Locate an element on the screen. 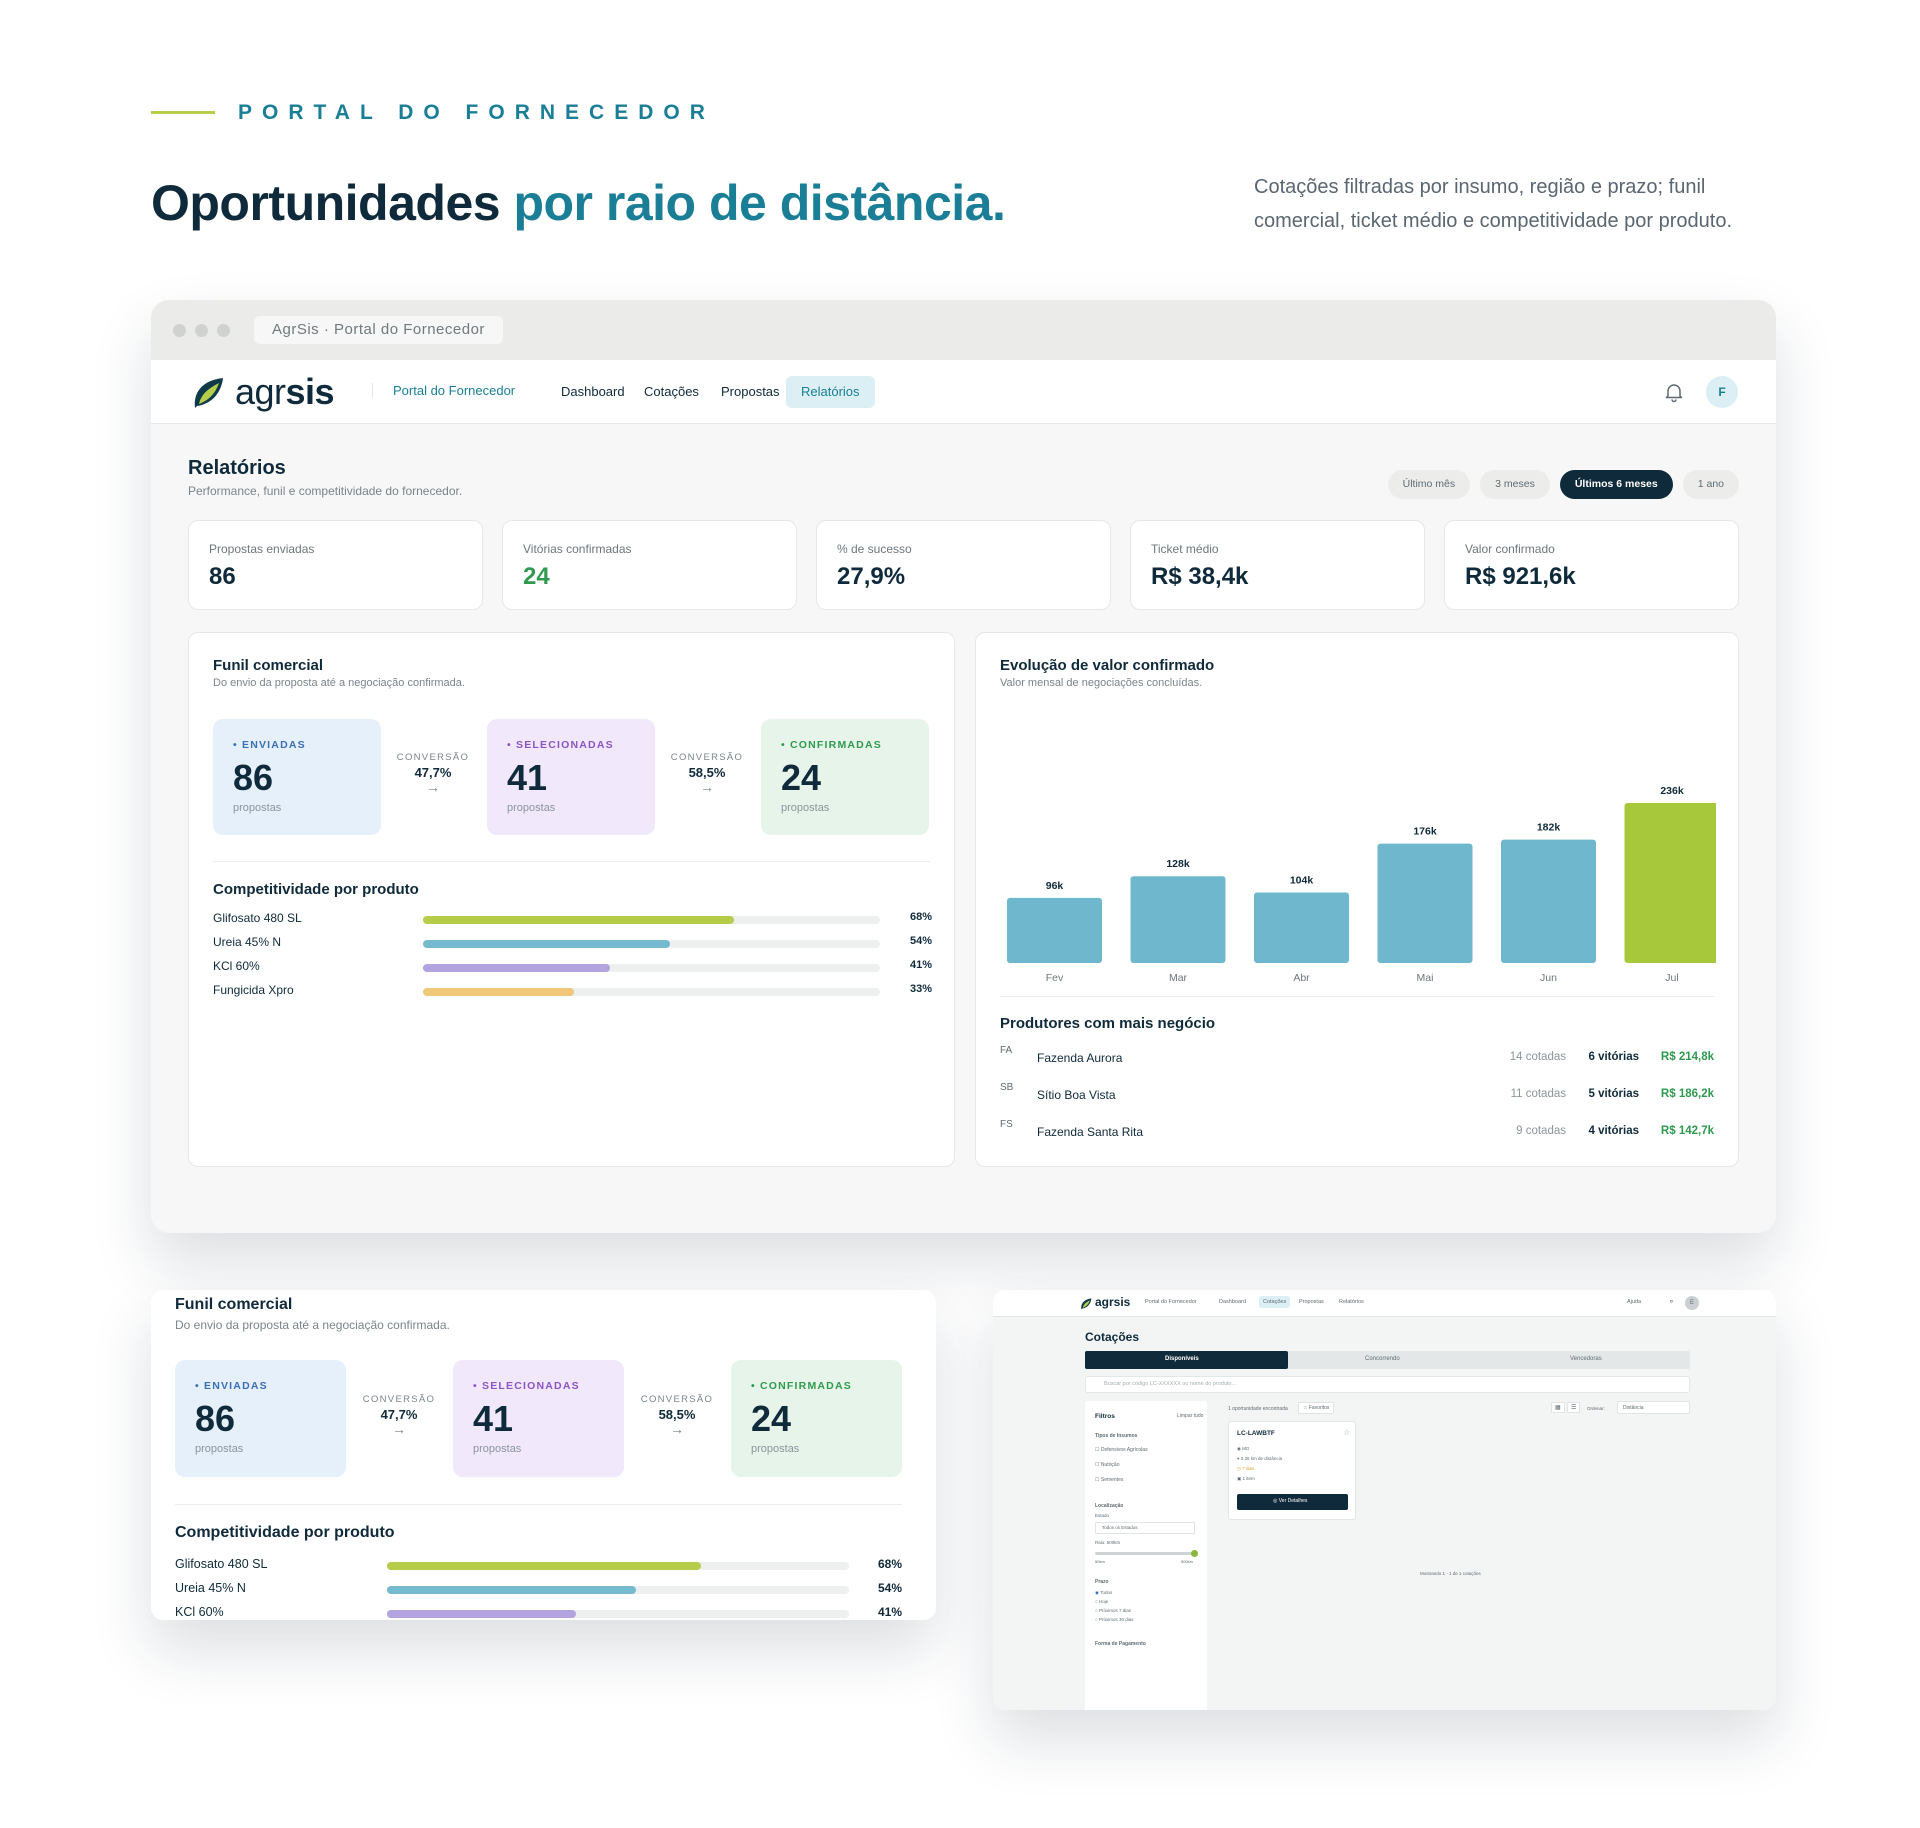 This screenshot has width=1920, height=1828. product-bar-row: Glifosato 480 SL 68% is located at coordinates (538, 1566).